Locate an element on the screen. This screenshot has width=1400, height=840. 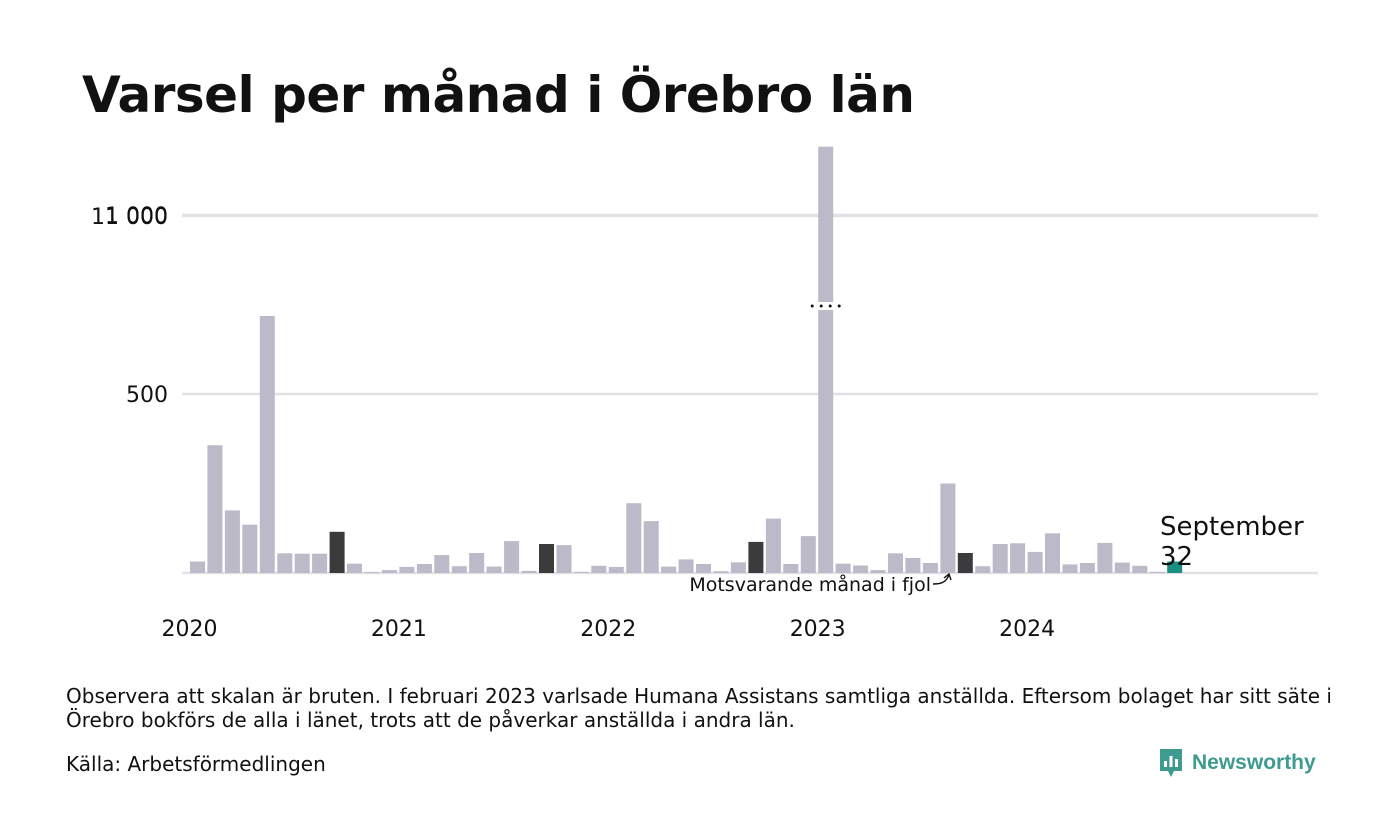
previous-year-annotation: Motsvarande månad i fjol is located at coordinates (810, 584).